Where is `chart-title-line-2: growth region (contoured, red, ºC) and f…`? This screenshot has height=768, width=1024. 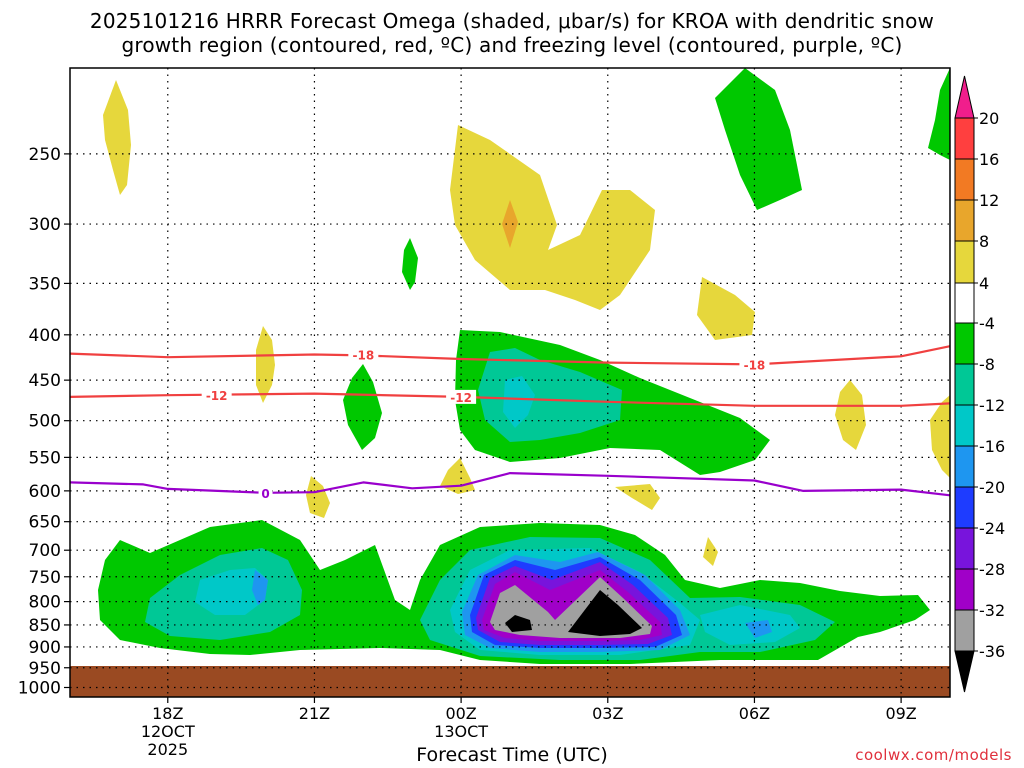 chart-title-line-2: growth region (contoured, red, ºC) and f… is located at coordinates (512, 45).